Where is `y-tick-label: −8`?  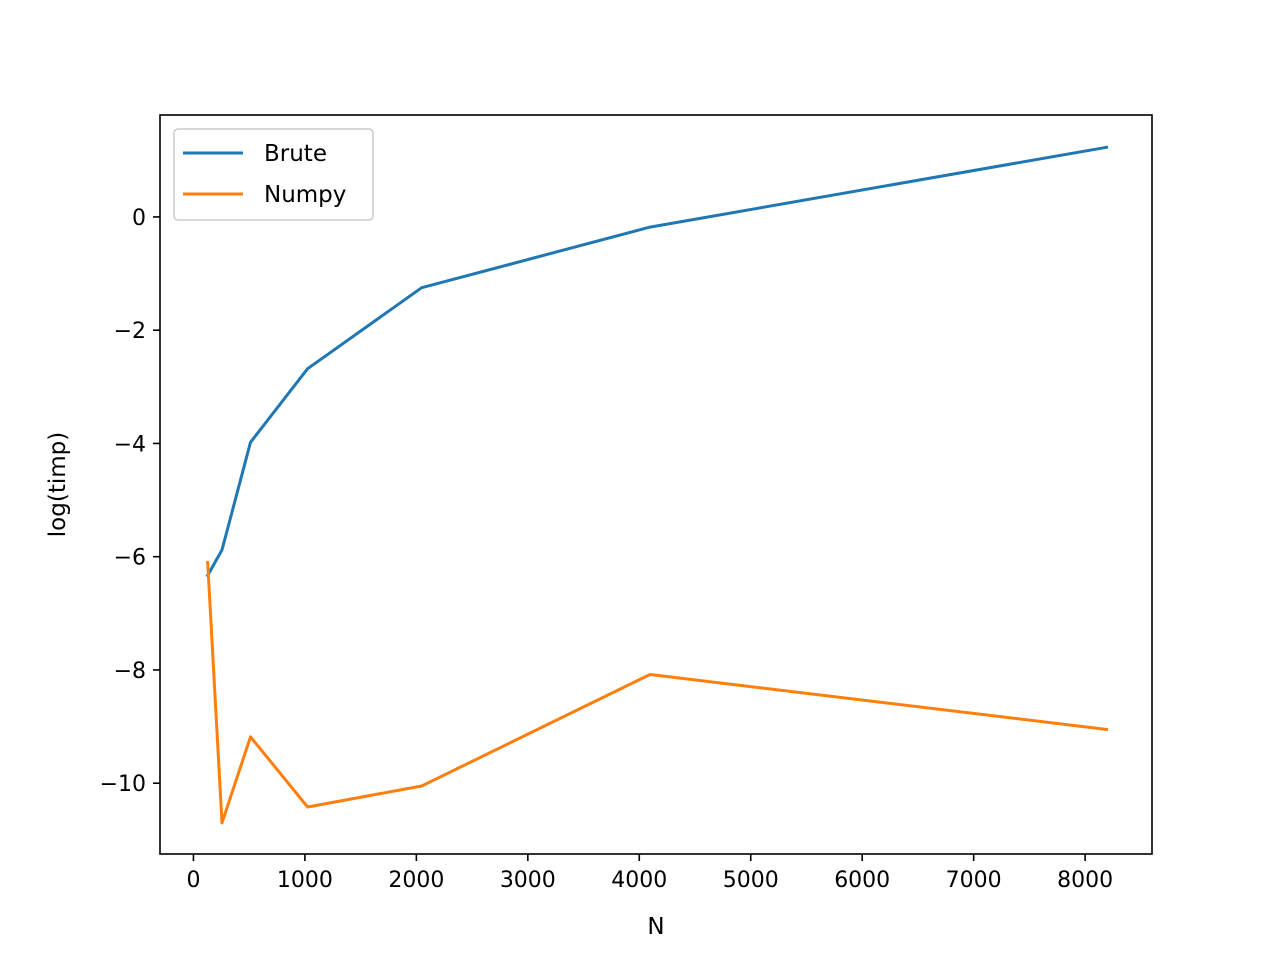
y-tick-label: −8 is located at coordinates (130, 671).